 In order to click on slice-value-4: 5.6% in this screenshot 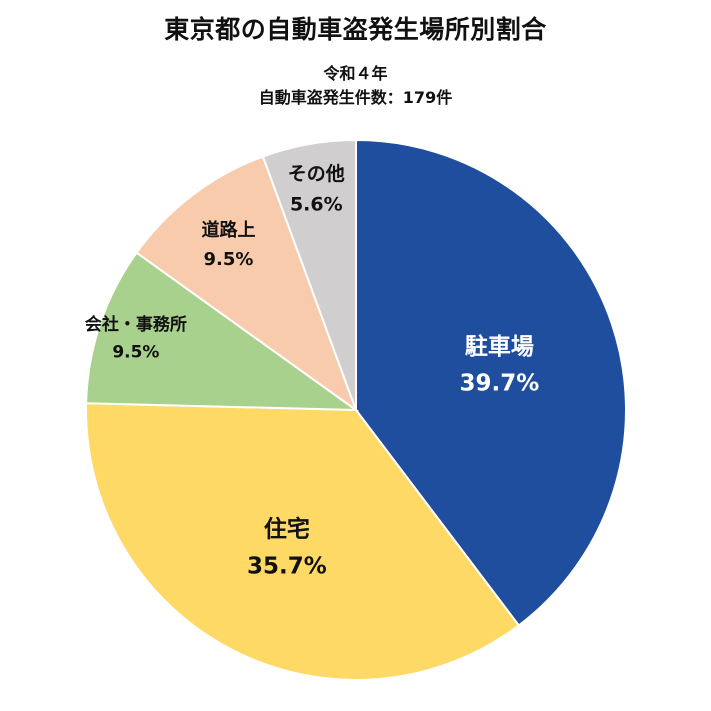, I will do `click(316, 205)`.